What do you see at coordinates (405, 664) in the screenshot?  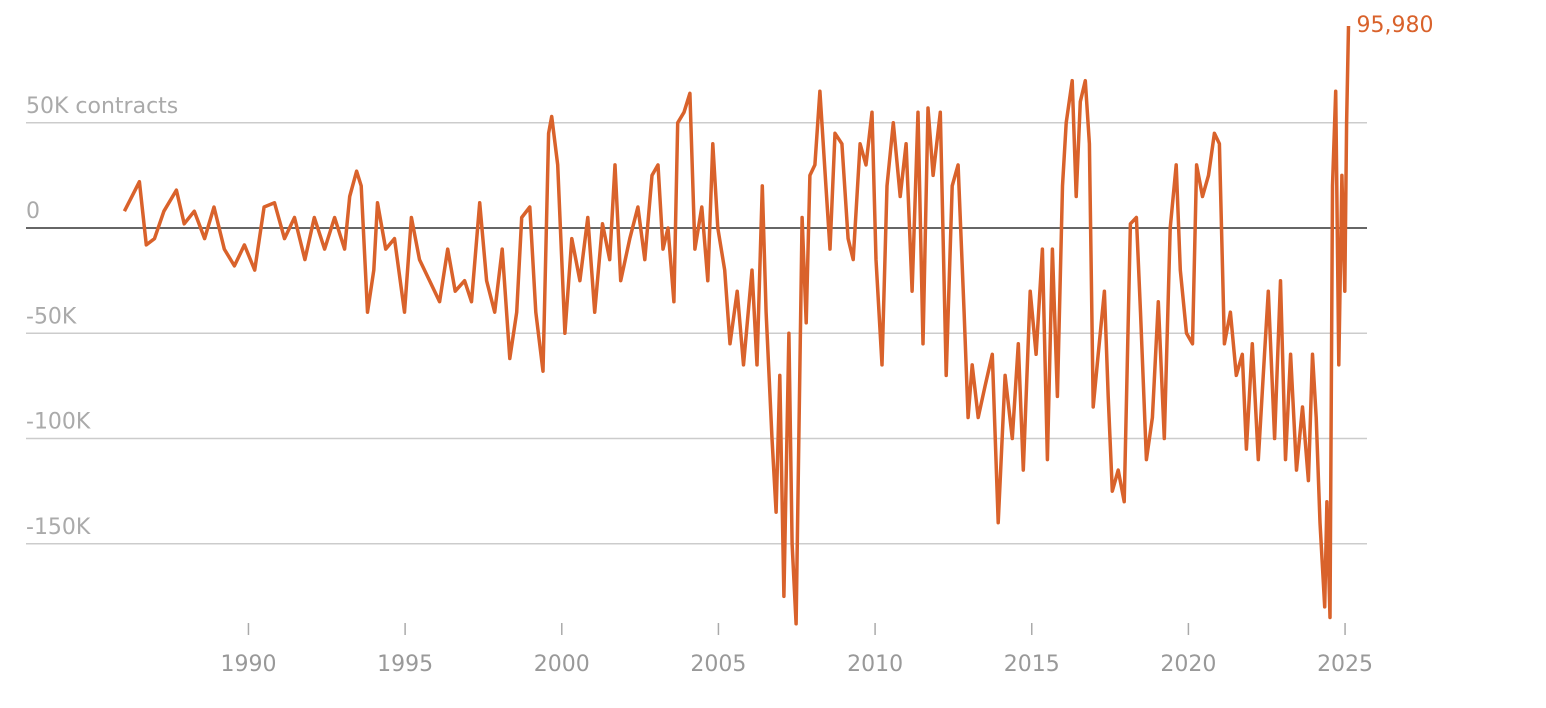 I see `x-tick-label: 1995` at bounding box center [405, 664].